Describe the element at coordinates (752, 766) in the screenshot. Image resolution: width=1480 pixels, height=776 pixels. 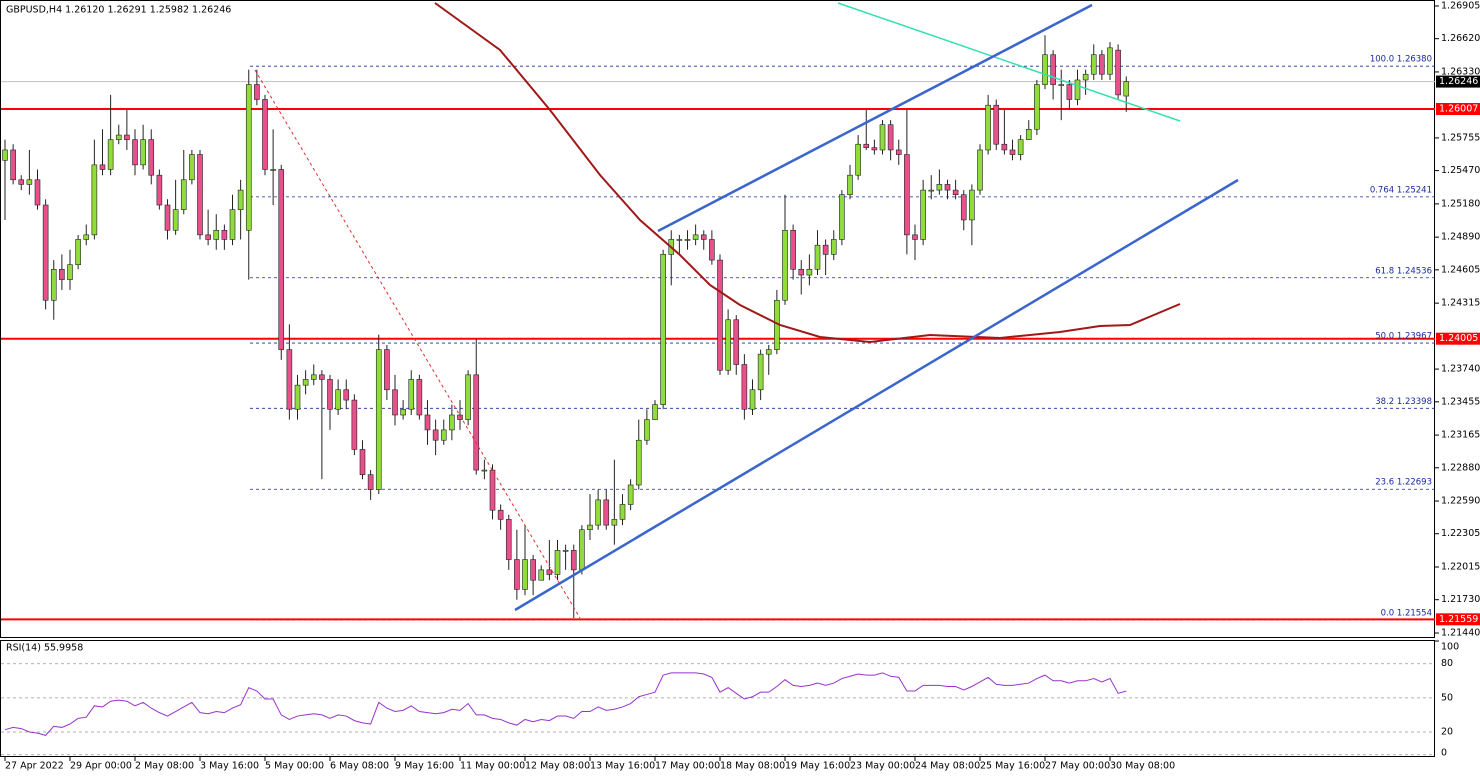
I see `x-tick-label: 18 May 08:00` at that location.